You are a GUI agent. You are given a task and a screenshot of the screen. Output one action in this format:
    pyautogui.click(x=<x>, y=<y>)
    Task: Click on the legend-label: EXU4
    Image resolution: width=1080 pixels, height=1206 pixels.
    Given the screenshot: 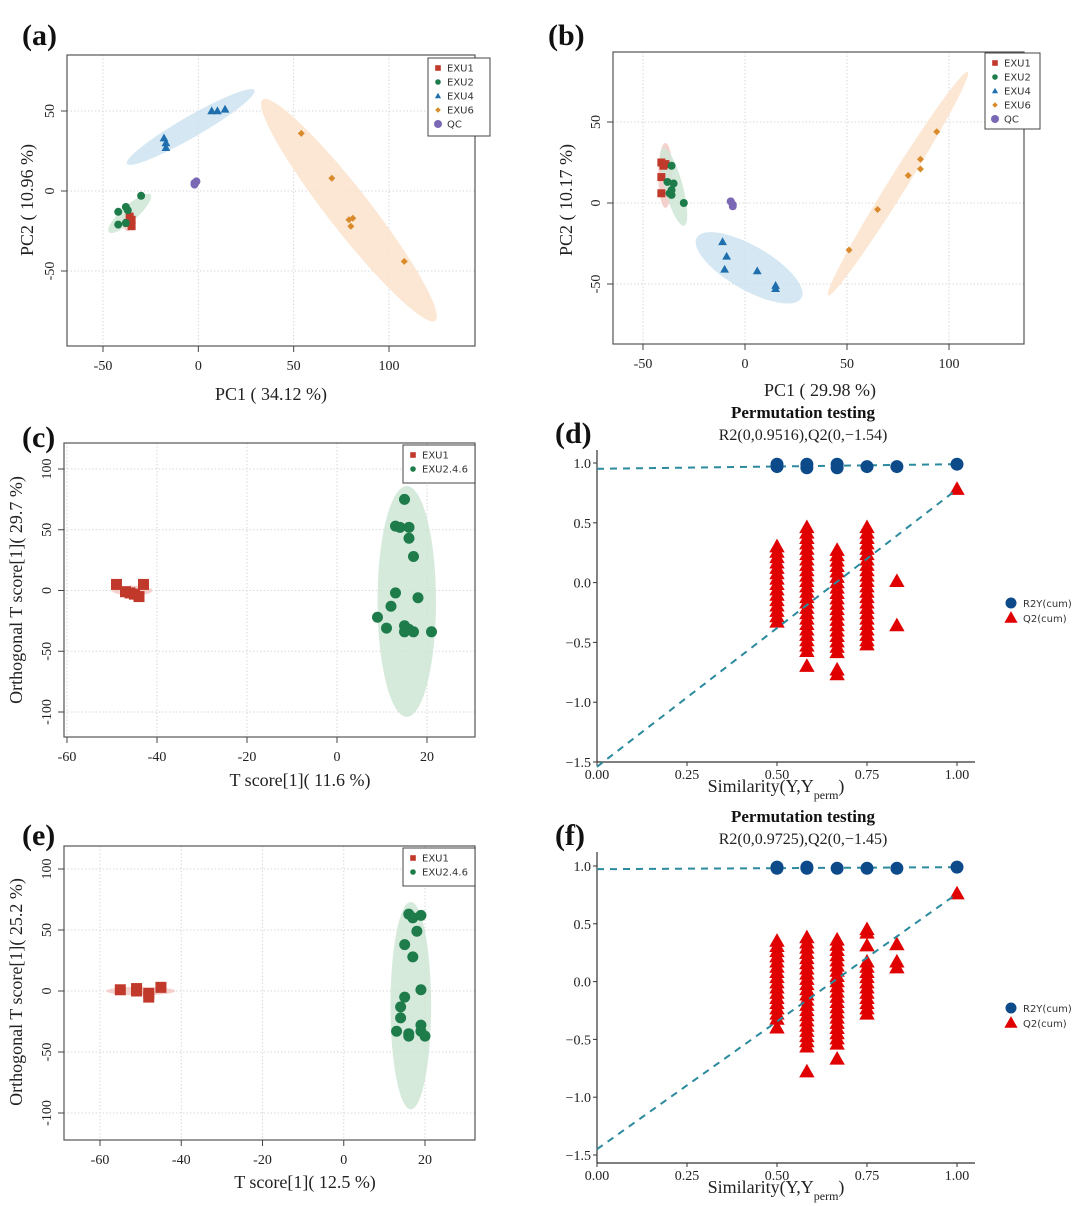 What is the action you would take?
    pyautogui.click(x=460, y=97)
    